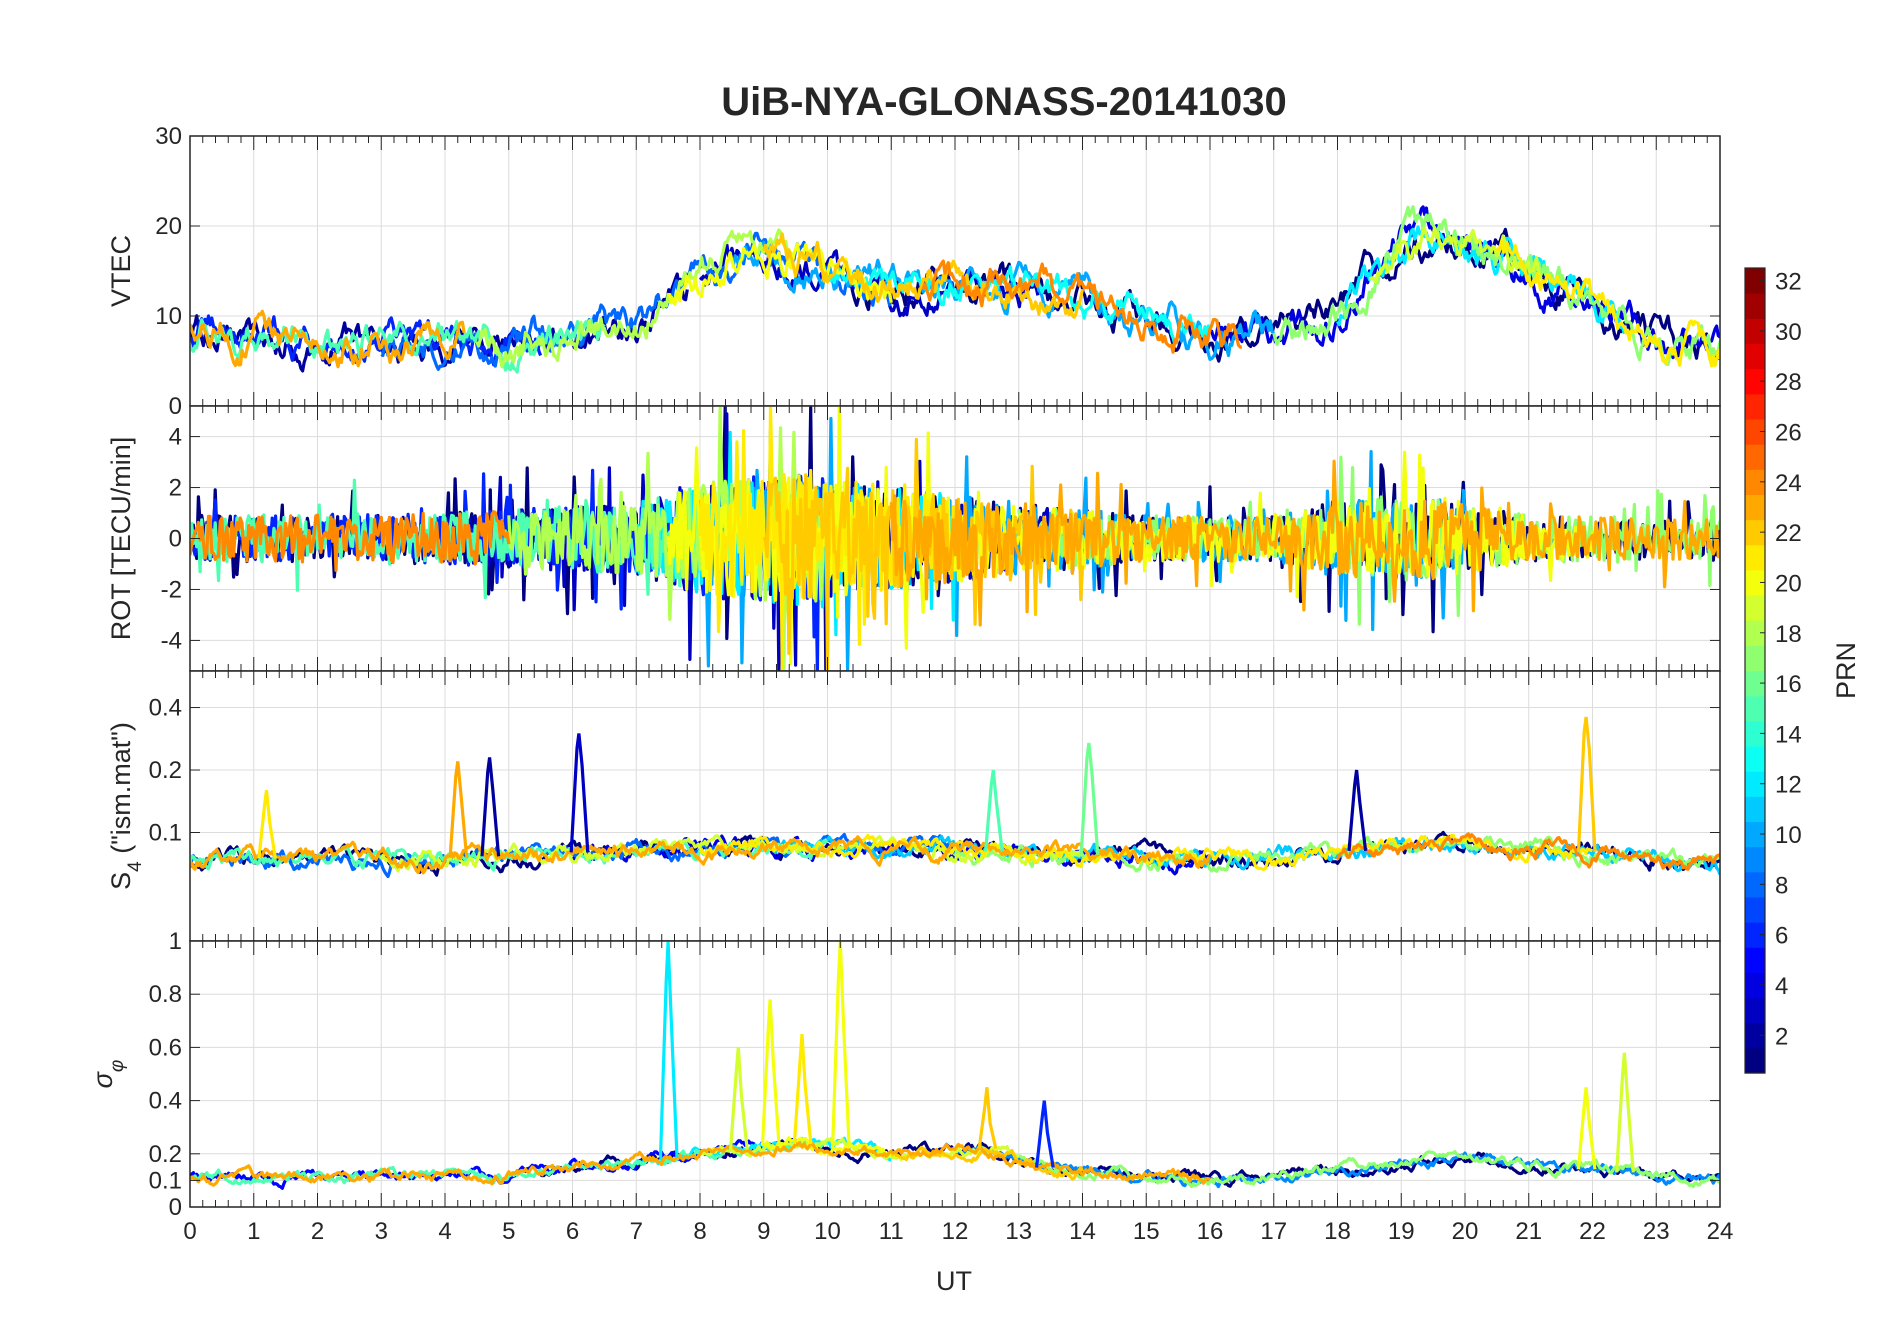 This screenshot has width=1902, height=1330. What do you see at coordinates (175, 437) in the screenshot?
I see `y-tick-label: 4` at bounding box center [175, 437].